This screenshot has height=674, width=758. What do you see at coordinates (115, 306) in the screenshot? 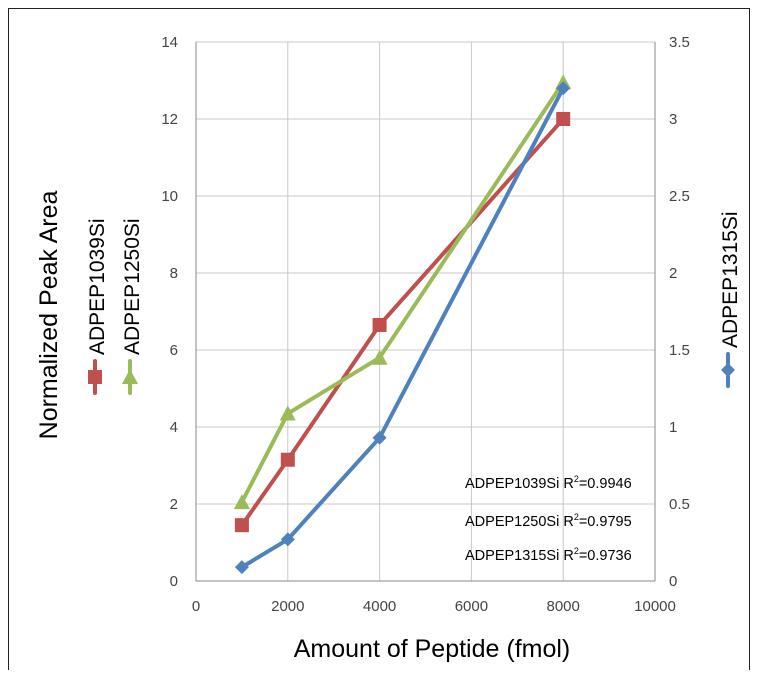
I see `left-axis-legend: ADPEP1039Si ADPEP1250Si` at bounding box center [115, 306].